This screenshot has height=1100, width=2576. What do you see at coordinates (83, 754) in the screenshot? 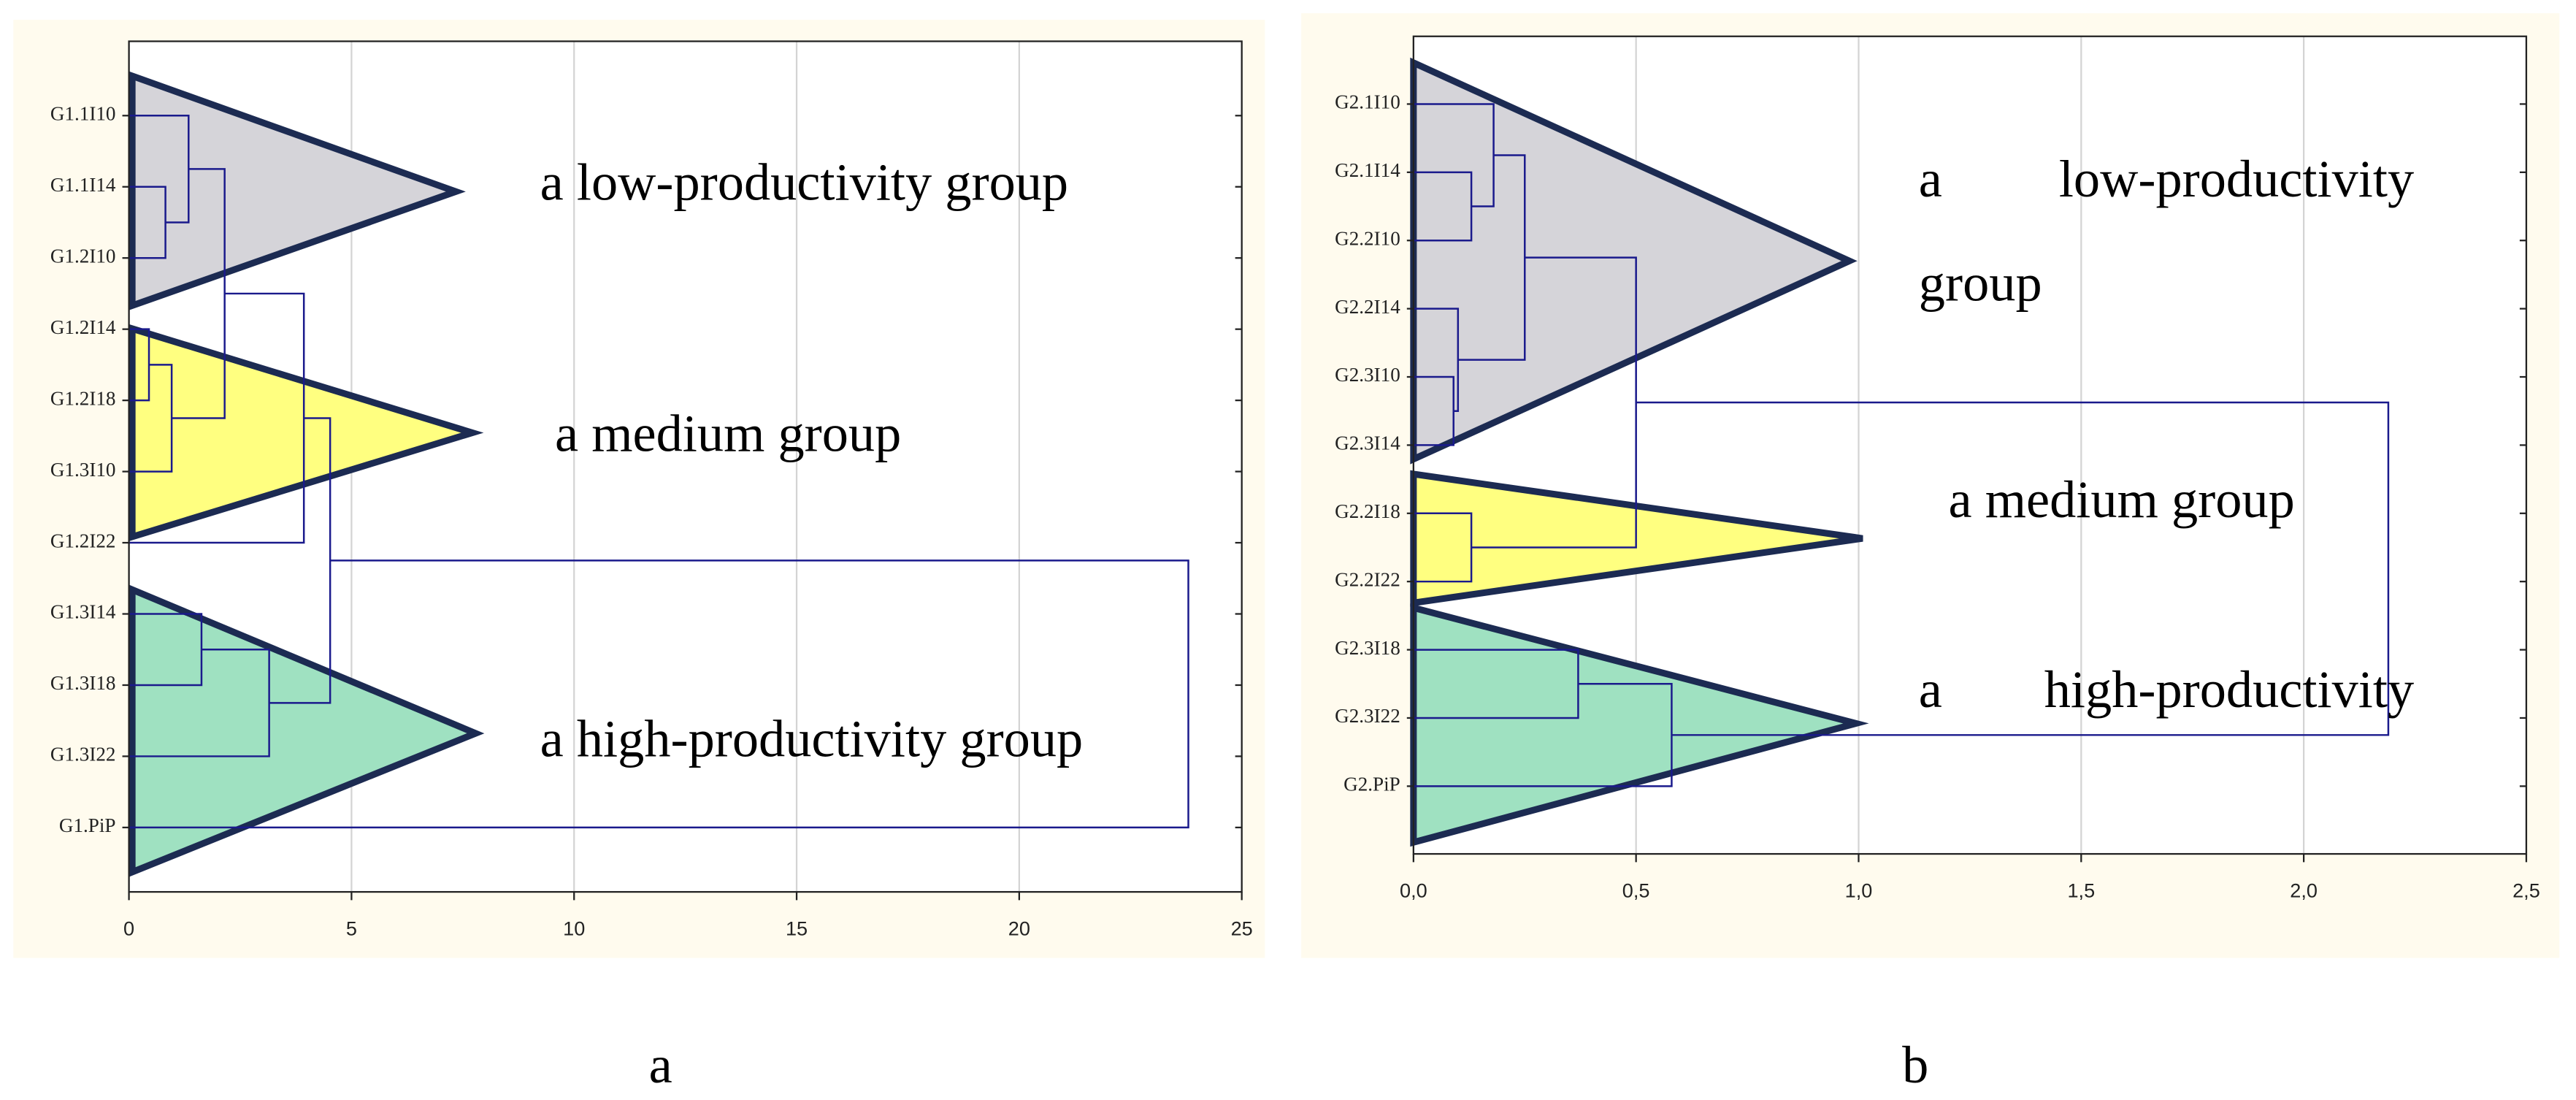
I see `leaf-label: G1.3I22` at bounding box center [83, 754].